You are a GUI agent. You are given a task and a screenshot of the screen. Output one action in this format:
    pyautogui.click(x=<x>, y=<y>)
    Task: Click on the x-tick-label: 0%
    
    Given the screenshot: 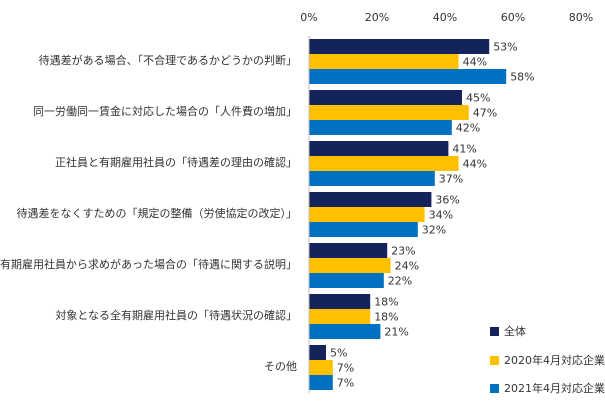 What is the action you would take?
    pyautogui.click(x=308, y=17)
    